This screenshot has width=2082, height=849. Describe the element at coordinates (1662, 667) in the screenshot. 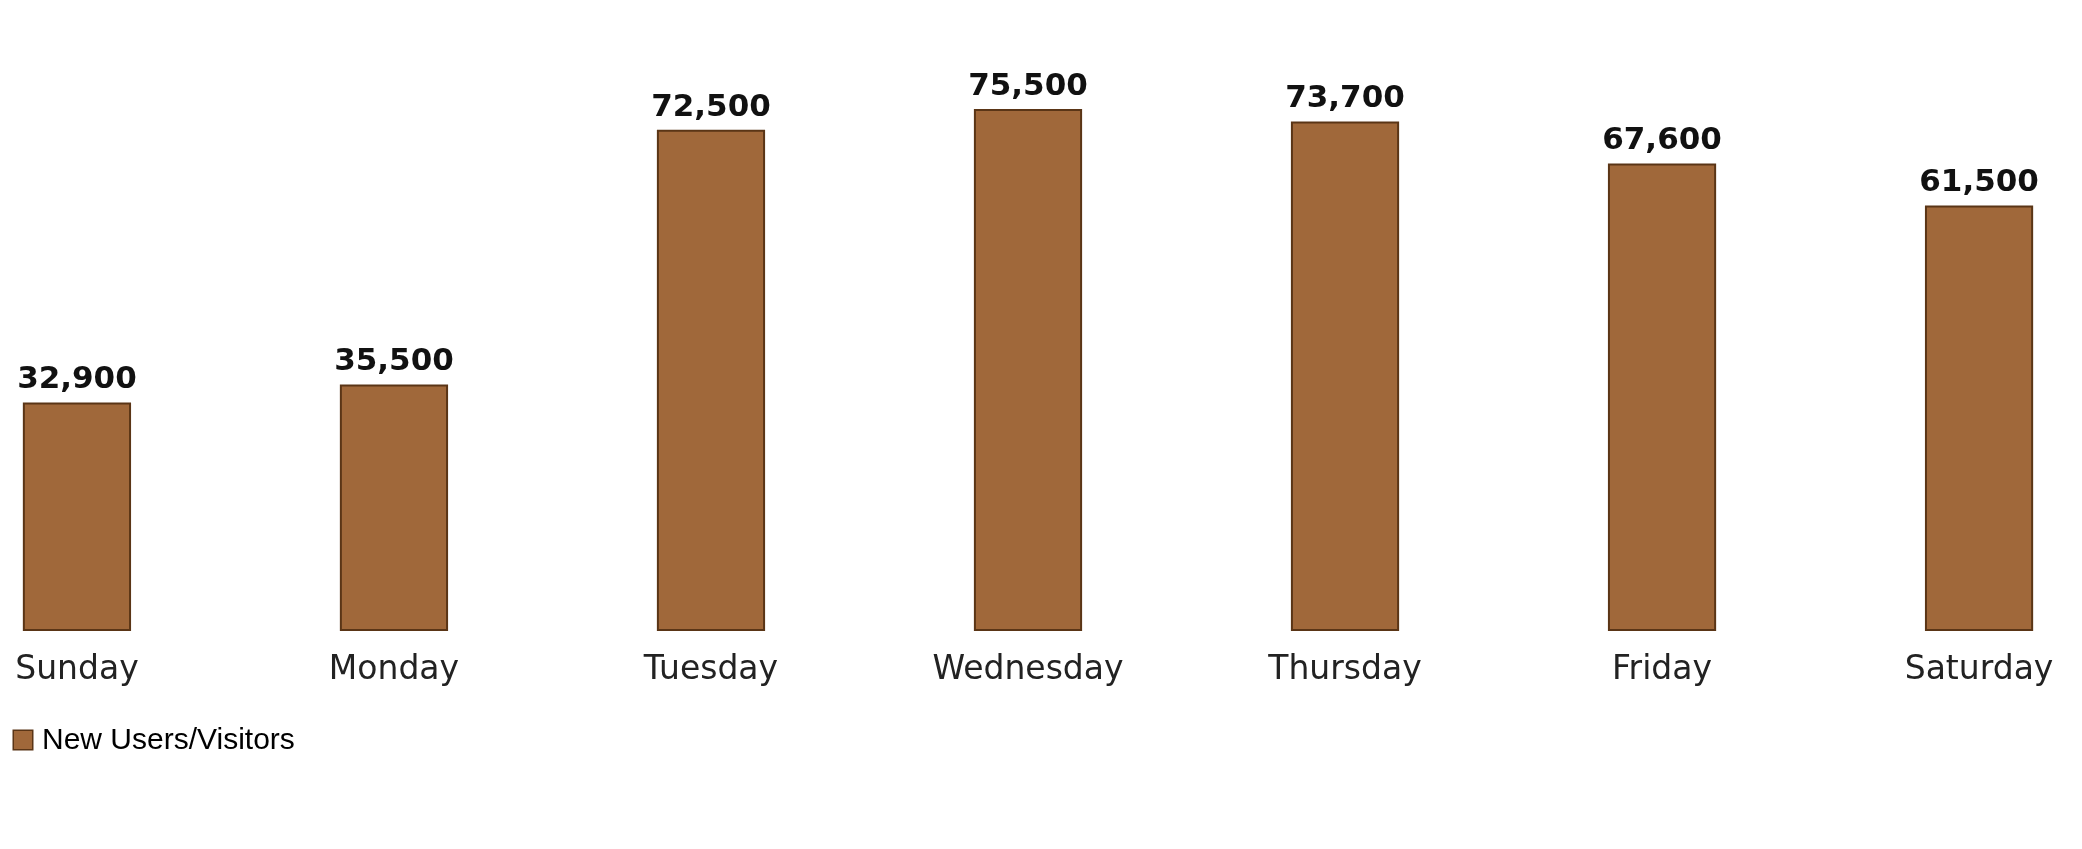

I see `x-tick-label: Friday` at that location.